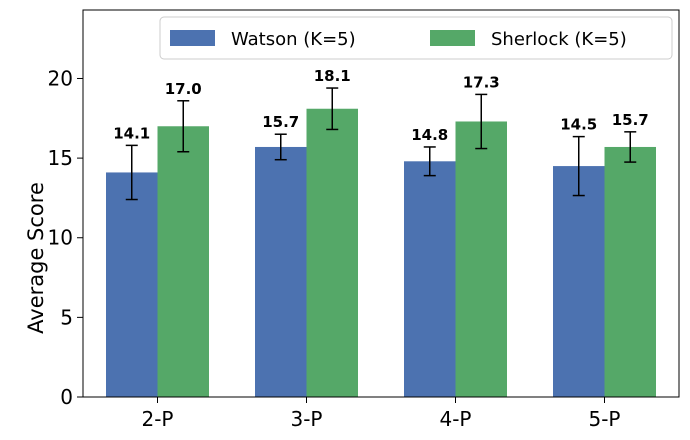  What do you see at coordinates (481, 259) in the screenshot?
I see `bar-sherlock-4-P` at bounding box center [481, 259].